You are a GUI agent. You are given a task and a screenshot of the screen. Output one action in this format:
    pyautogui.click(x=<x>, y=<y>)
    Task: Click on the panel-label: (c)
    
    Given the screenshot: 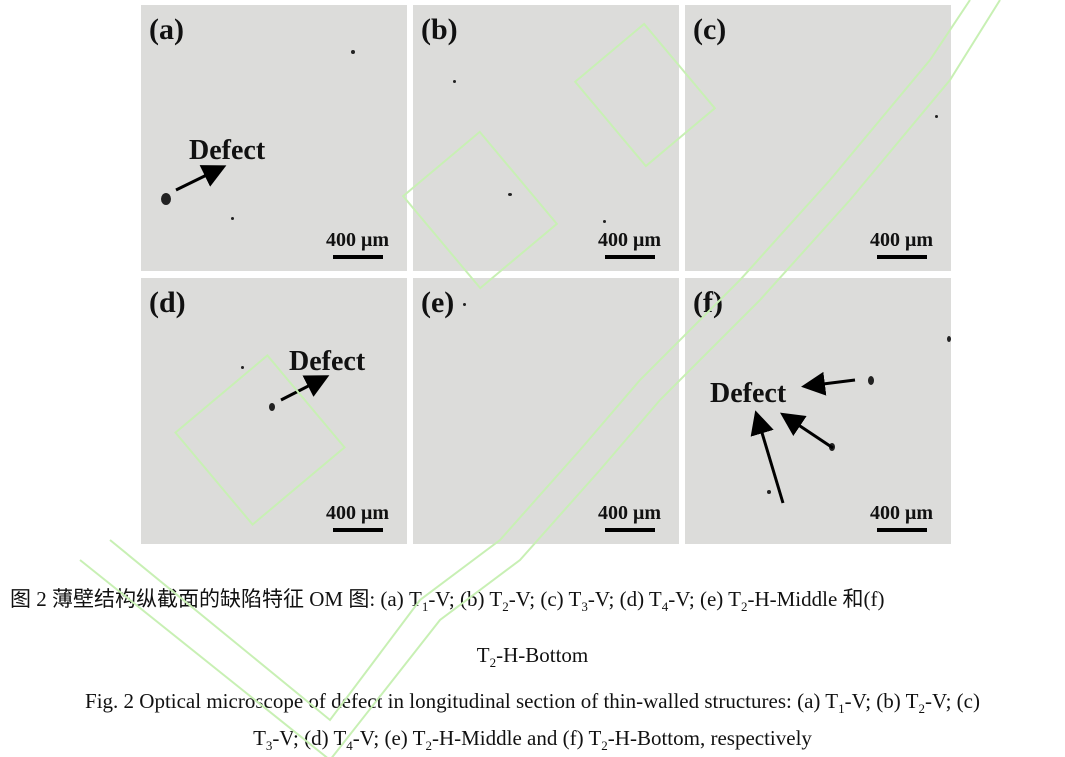 What is the action you would take?
    pyautogui.click(x=710, y=29)
    